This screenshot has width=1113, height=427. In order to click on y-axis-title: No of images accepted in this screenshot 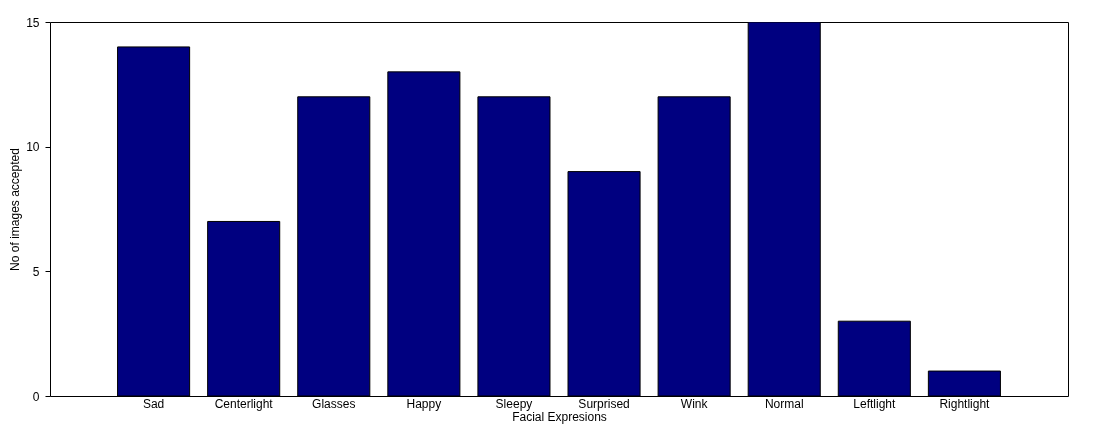, I will do `click(15, 209)`.